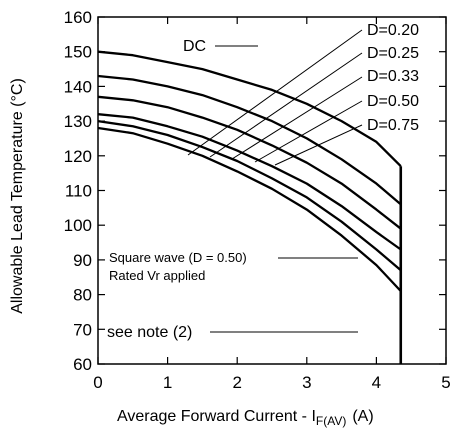 This screenshot has width=453, height=439. What do you see at coordinates (82, 295) in the screenshot?
I see `y-tick-label: 80` at bounding box center [82, 295].